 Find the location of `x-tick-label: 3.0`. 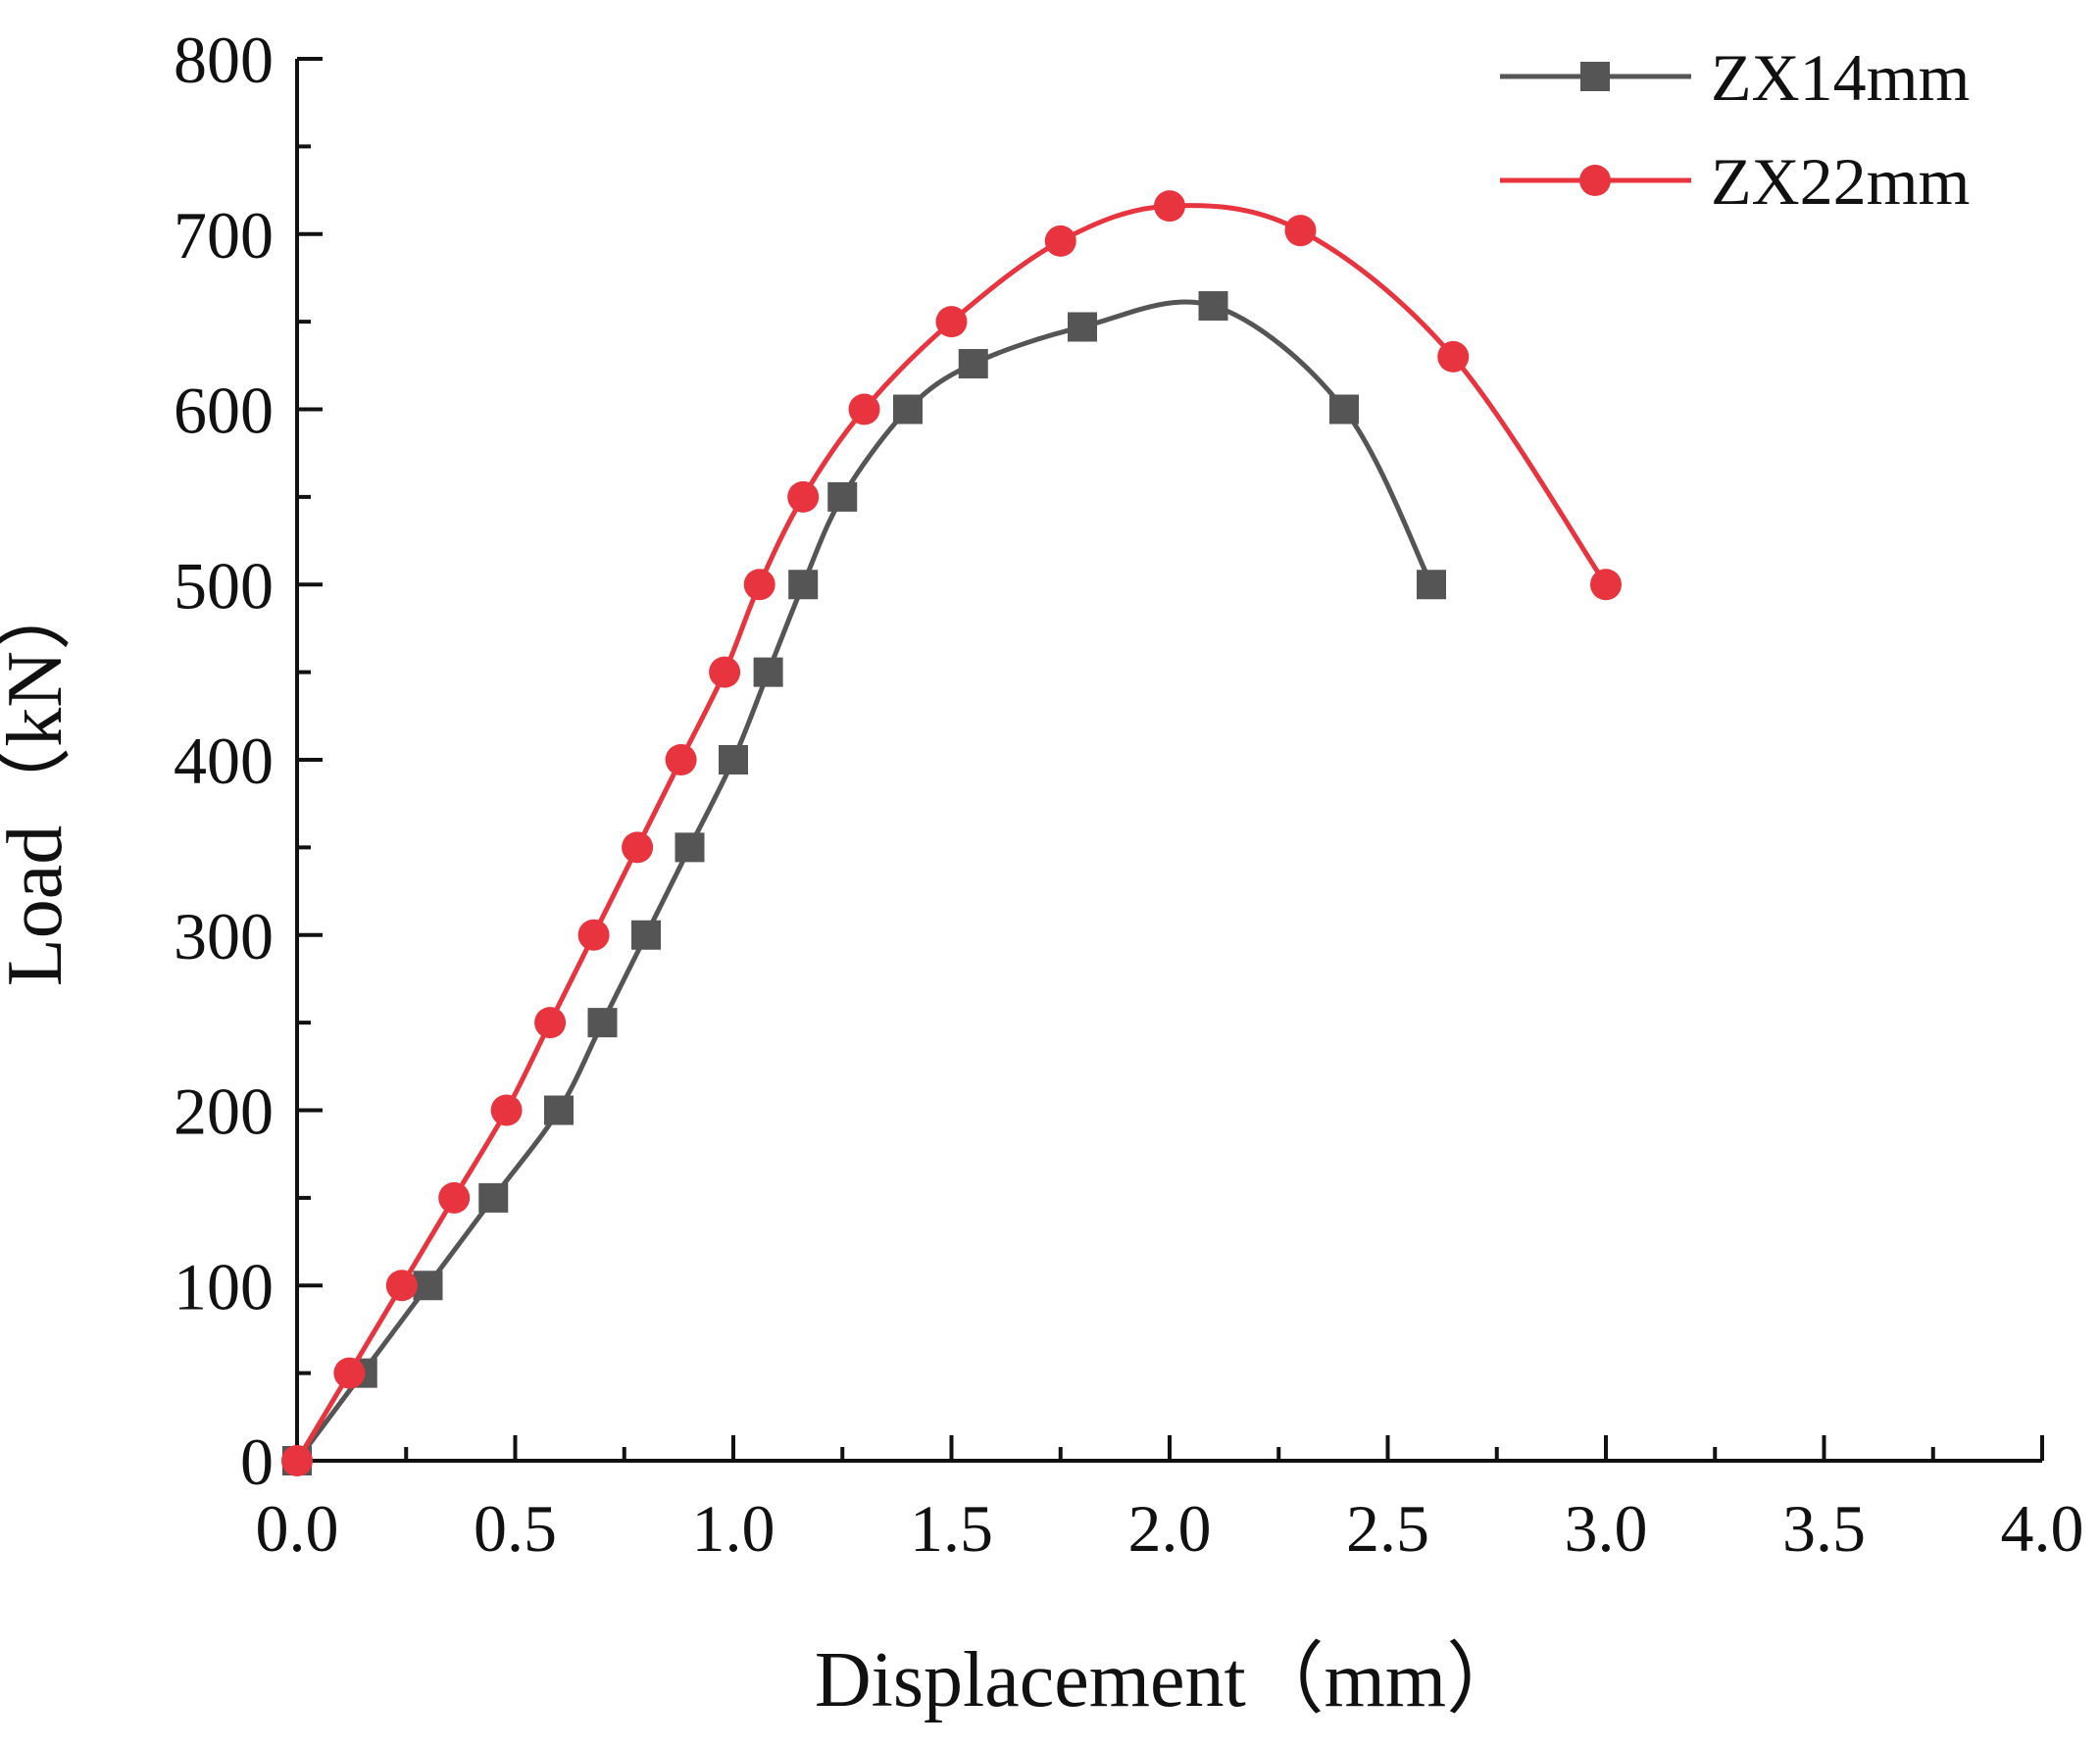

x-tick-label: 3.0 is located at coordinates (1606, 1528).